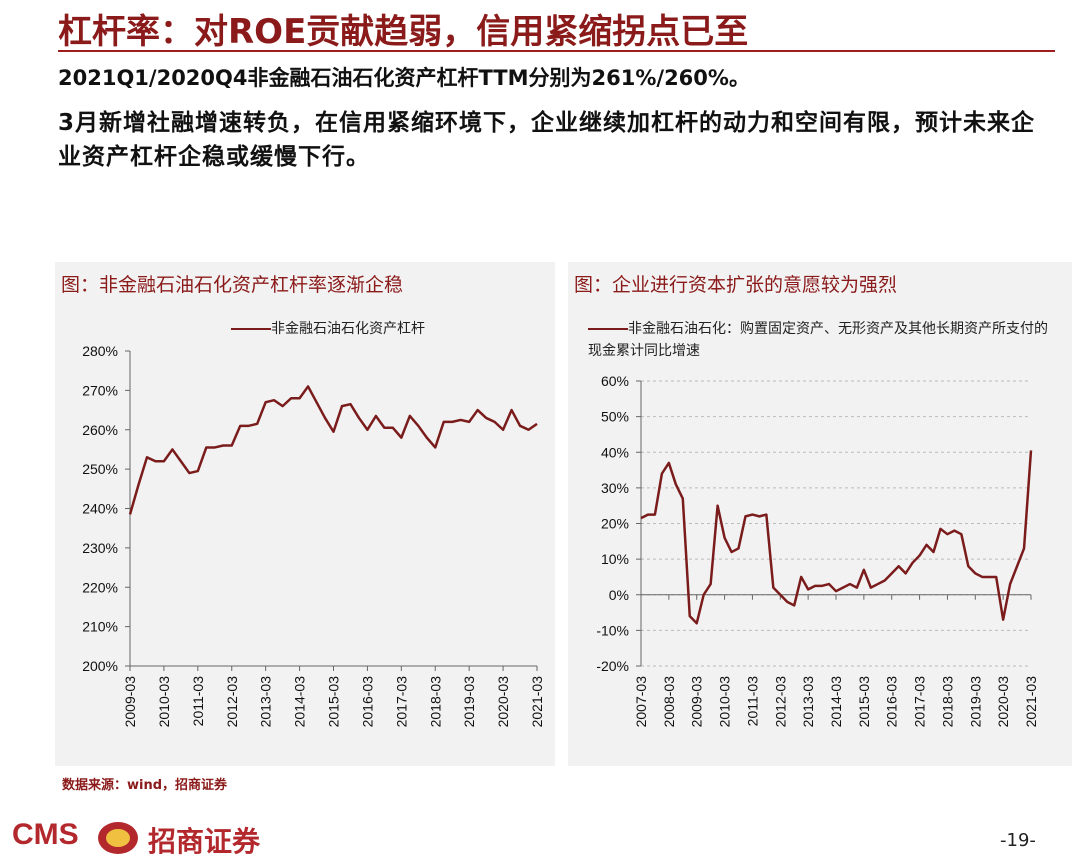 The width and height of the screenshot is (1080, 862). Describe the element at coordinates (641, 702) in the screenshot. I see `x-tick-label: 2007-03` at that location.